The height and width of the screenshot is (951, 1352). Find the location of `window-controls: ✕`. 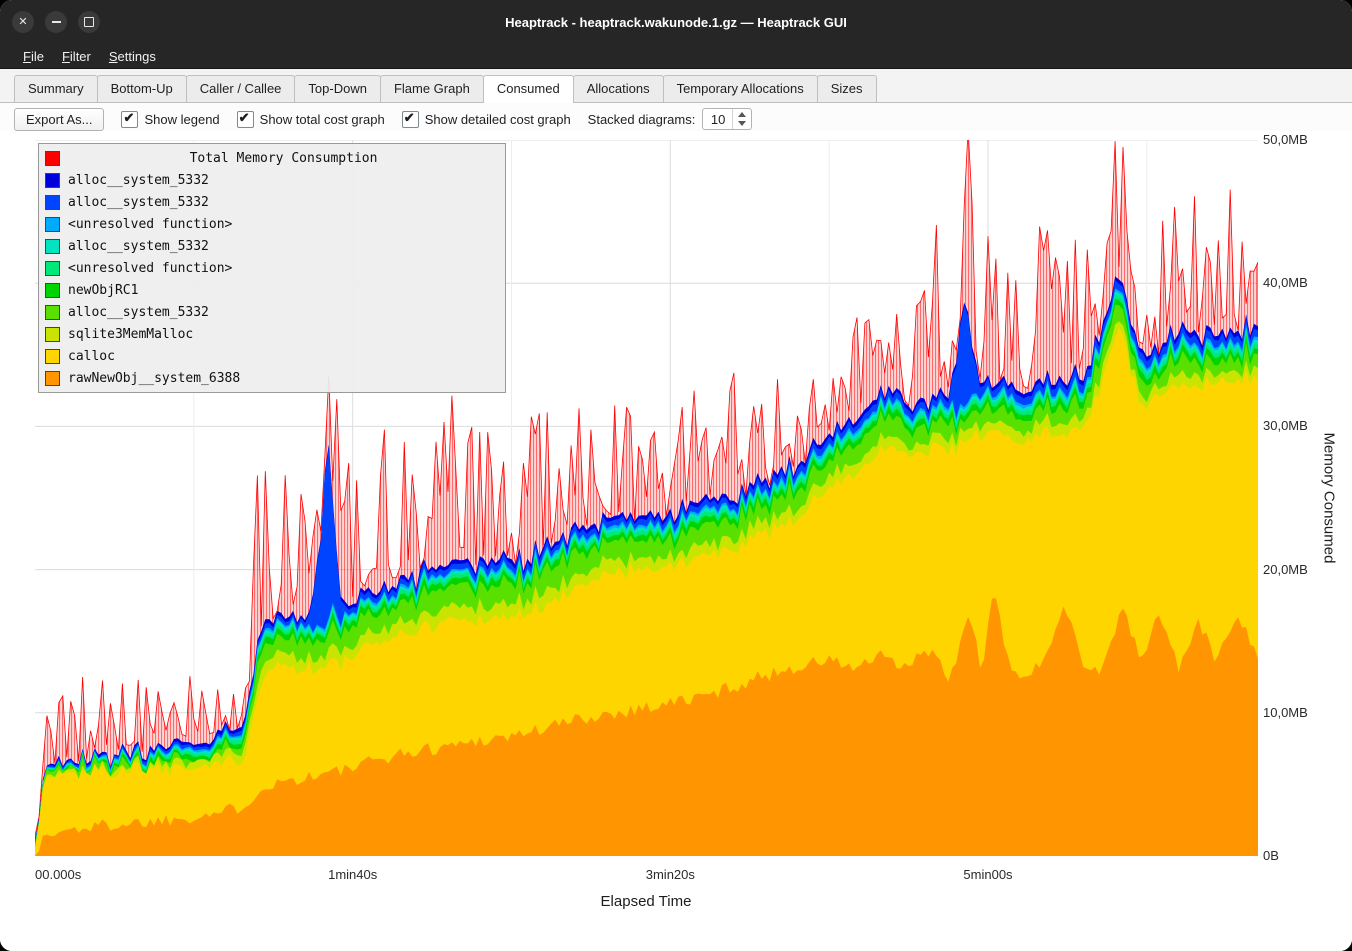

window-controls: ✕ is located at coordinates (56, 22).